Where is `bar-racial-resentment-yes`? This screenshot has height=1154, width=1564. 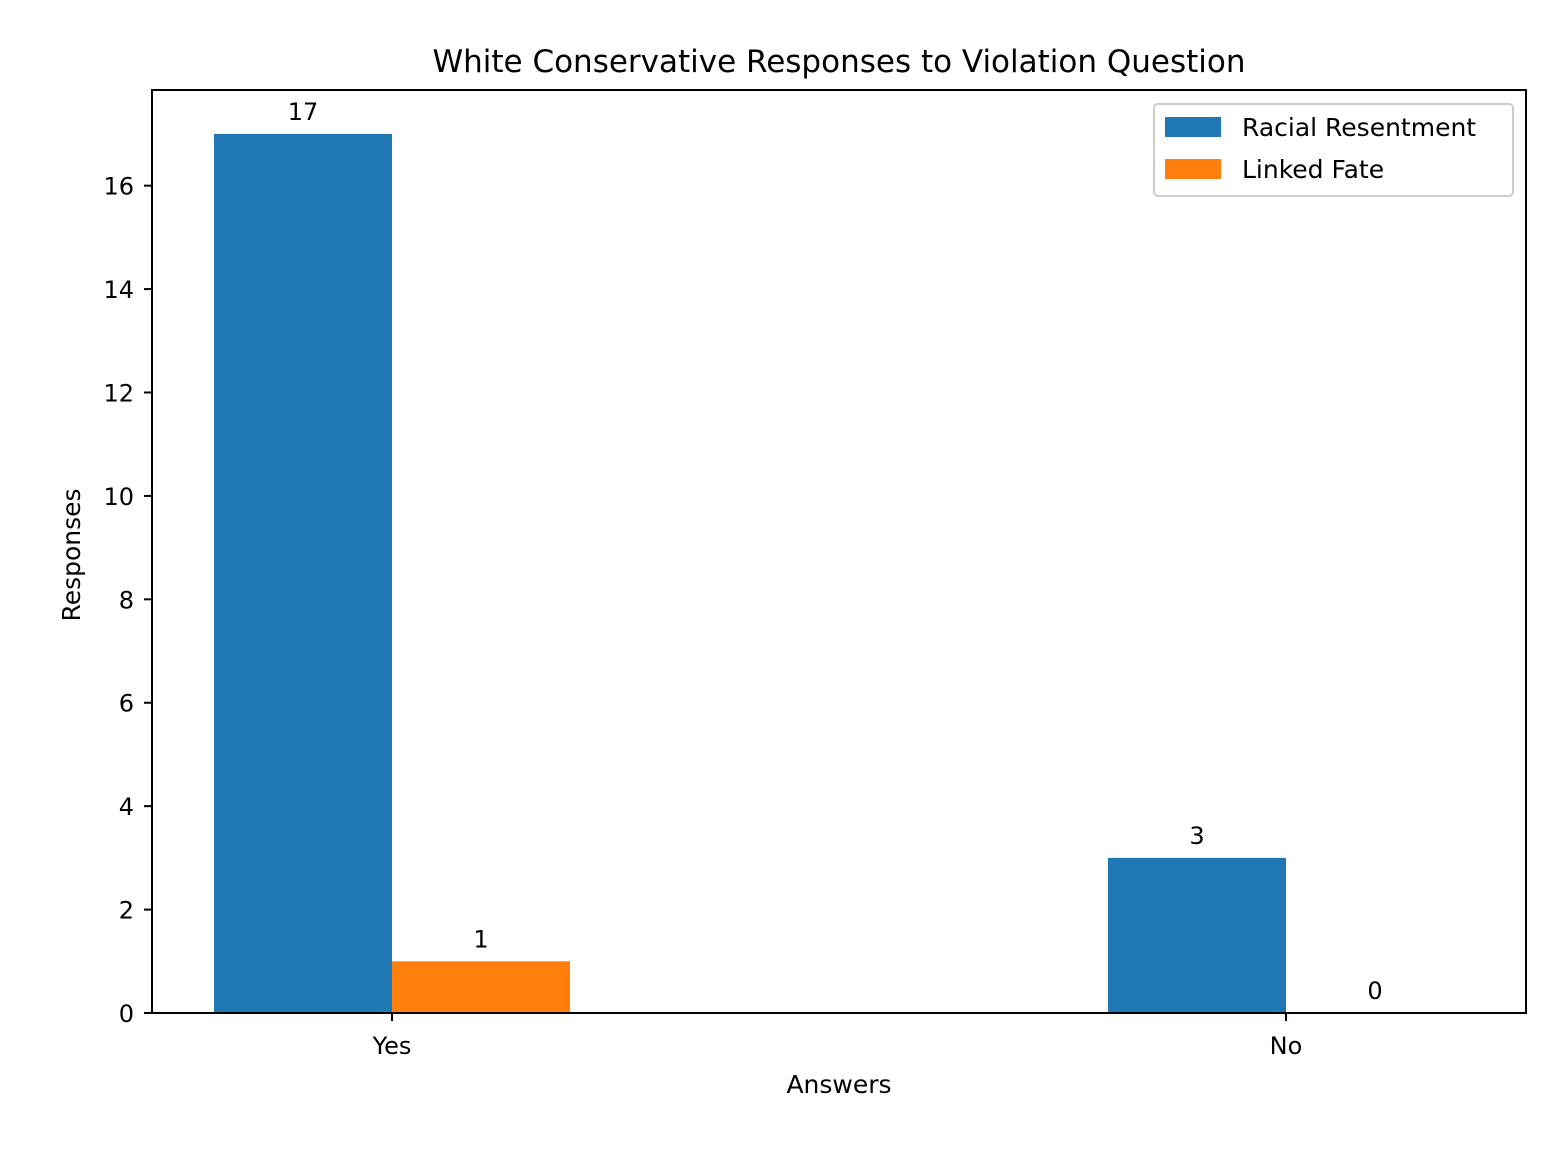
bar-racial-resentment-yes is located at coordinates (303, 573).